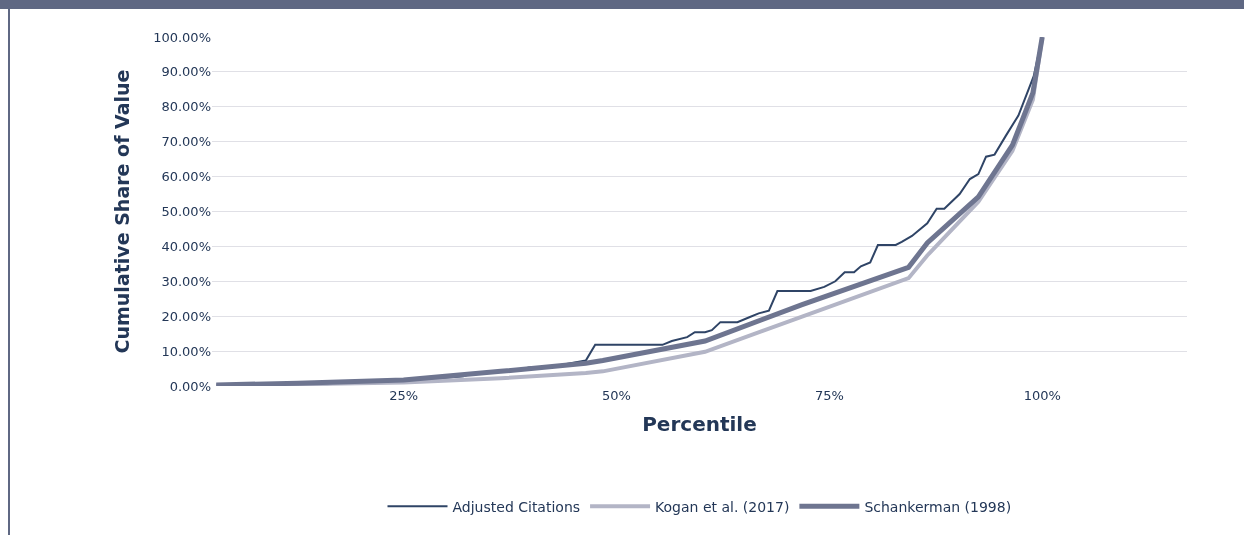 This screenshot has width=1244, height=535. What do you see at coordinates (938, 506) in the screenshot?
I see `legend-label: Schankerman (1998)` at bounding box center [938, 506].